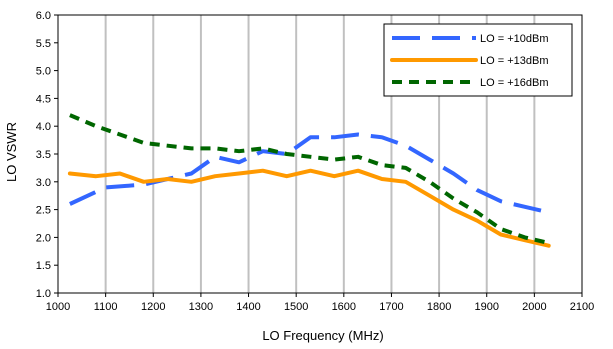 This screenshot has width=613, height=349. I want to click on y-axis: 1.0 1.5 2.0 2.5 3.0 3.5 4.0 4.5 5.0 5.5 6.0, so click(47, 155).